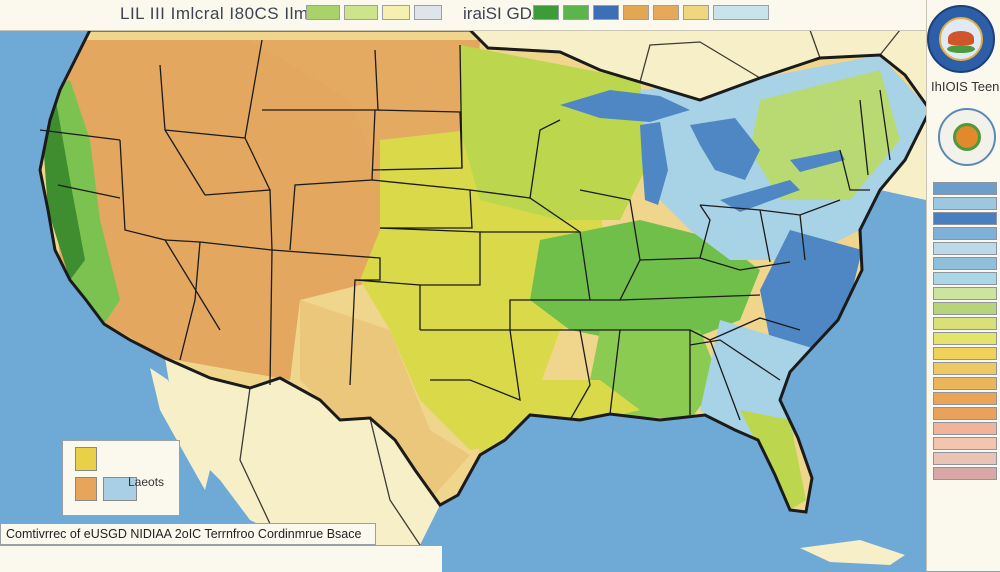  Describe the element at coordinates (961, 49) in the screenshot. I see `ground-icon` at that location.